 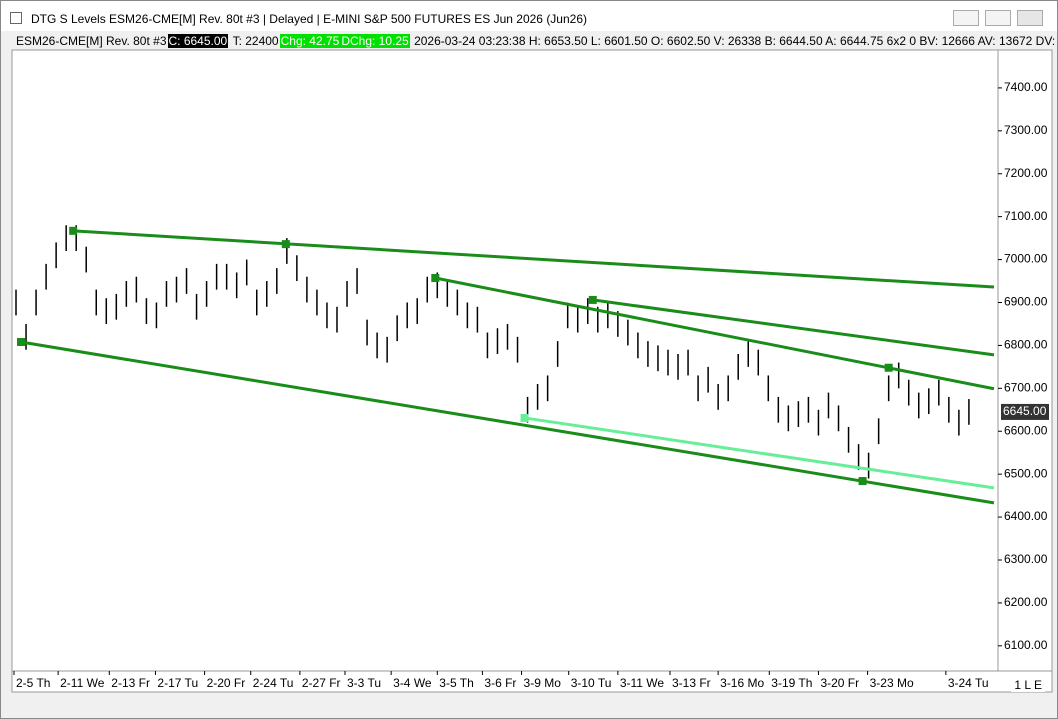 I want to click on x-tick-label: 2-5 Th, so click(x=33, y=683).